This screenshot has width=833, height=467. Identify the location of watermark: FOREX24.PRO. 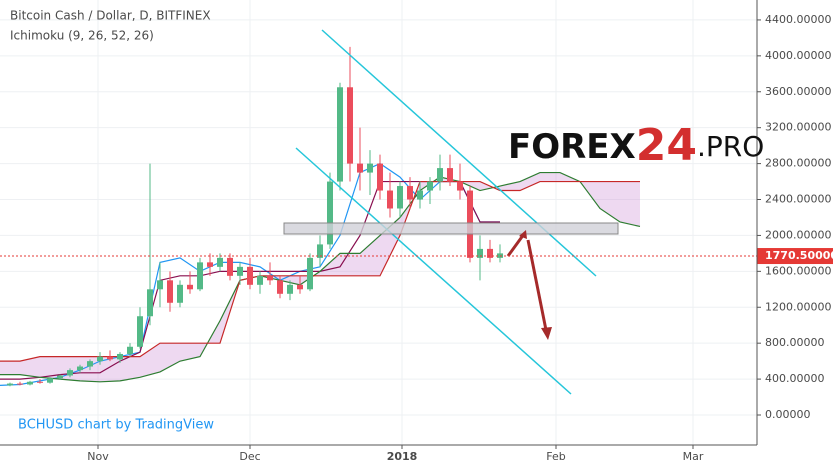
(636, 145).